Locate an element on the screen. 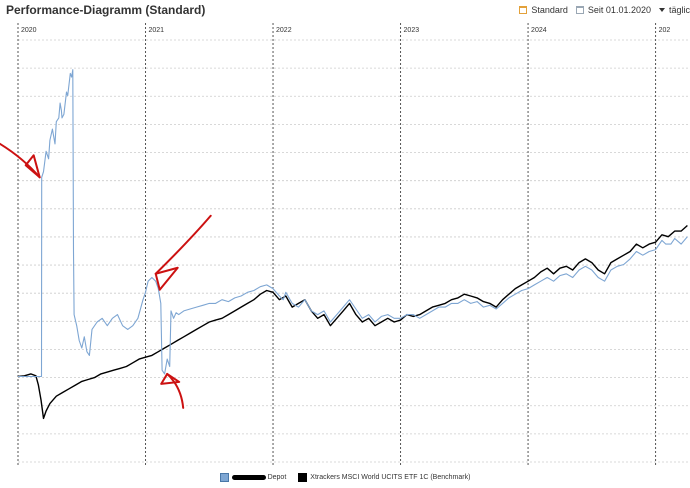 The width and height of the screenshot is (690, 488). caret-down-icon is located at coordinates (661, 10).